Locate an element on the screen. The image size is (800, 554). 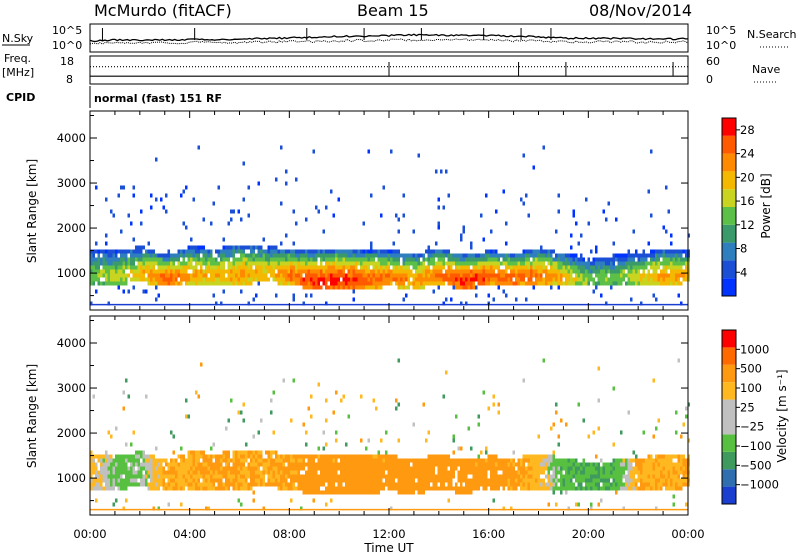
colorbar-segment is located at coordinates (729, 233).